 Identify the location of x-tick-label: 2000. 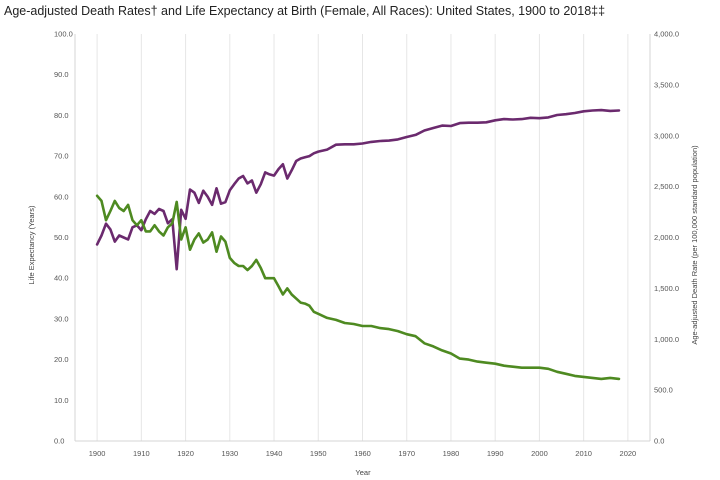
(539, 453).